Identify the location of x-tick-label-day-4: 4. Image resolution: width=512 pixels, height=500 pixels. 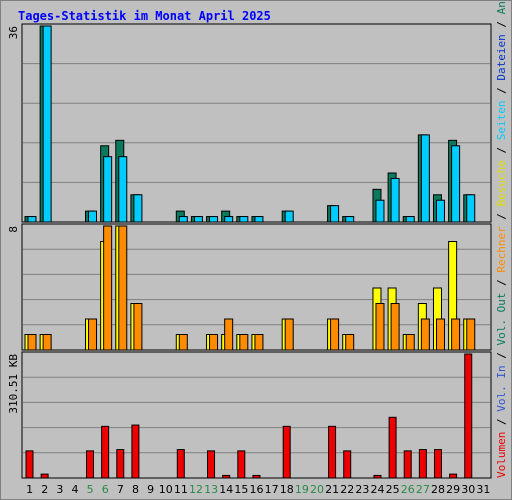
(74, 489).